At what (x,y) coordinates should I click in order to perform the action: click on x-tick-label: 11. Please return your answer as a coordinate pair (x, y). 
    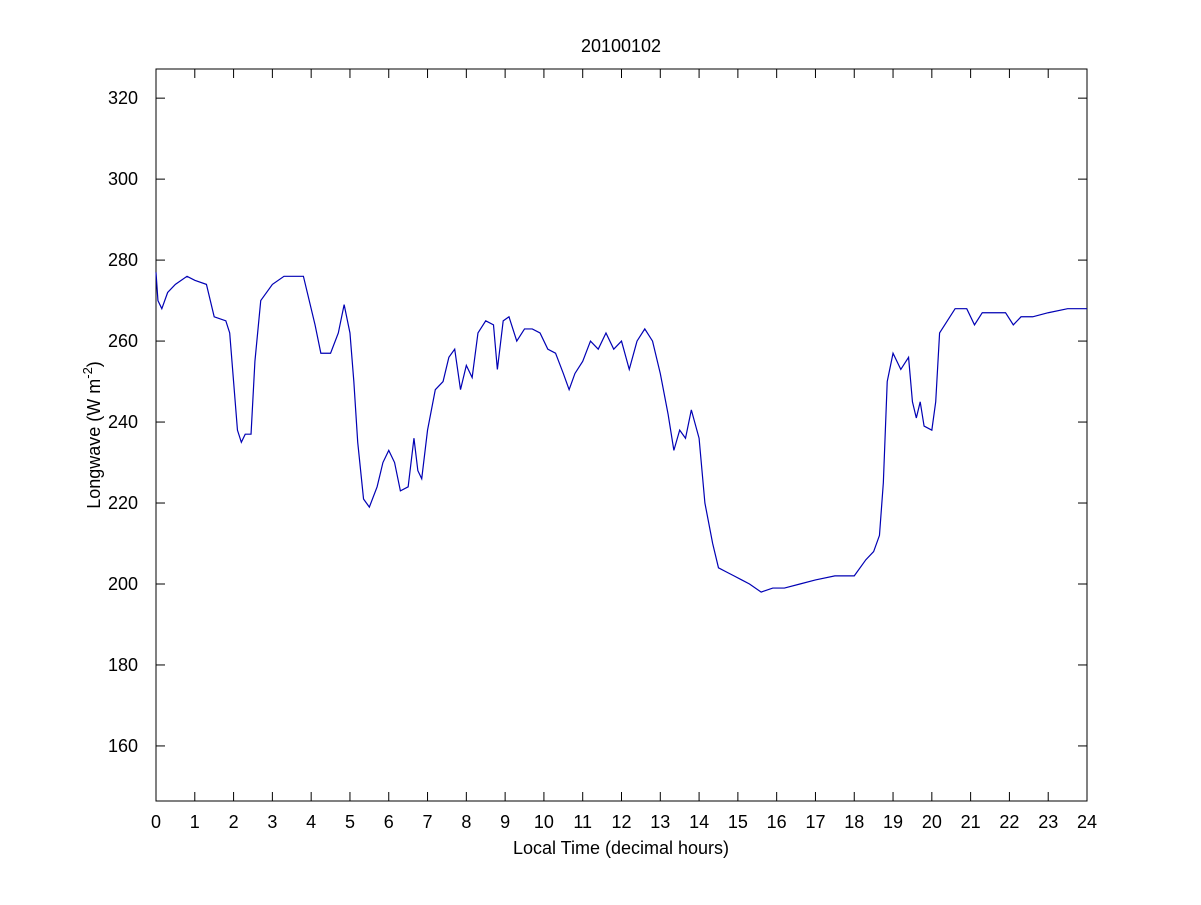
    Looking at the image, I should click on (582, 822).